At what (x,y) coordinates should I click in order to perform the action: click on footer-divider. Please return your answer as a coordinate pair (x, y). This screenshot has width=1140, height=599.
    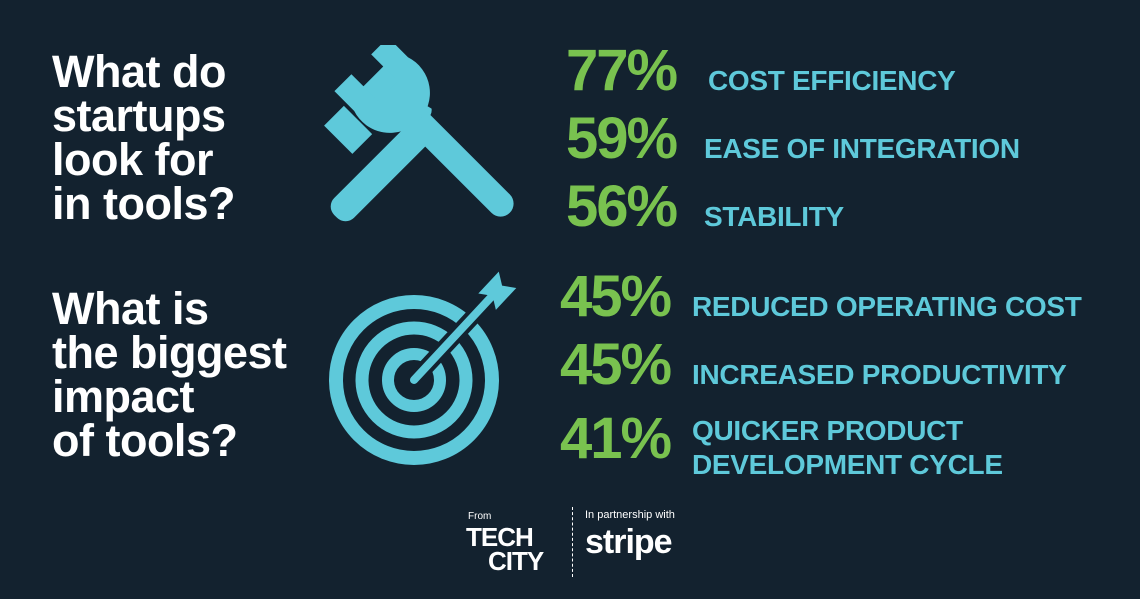
    Looking at the image, I should click on (572, 542).